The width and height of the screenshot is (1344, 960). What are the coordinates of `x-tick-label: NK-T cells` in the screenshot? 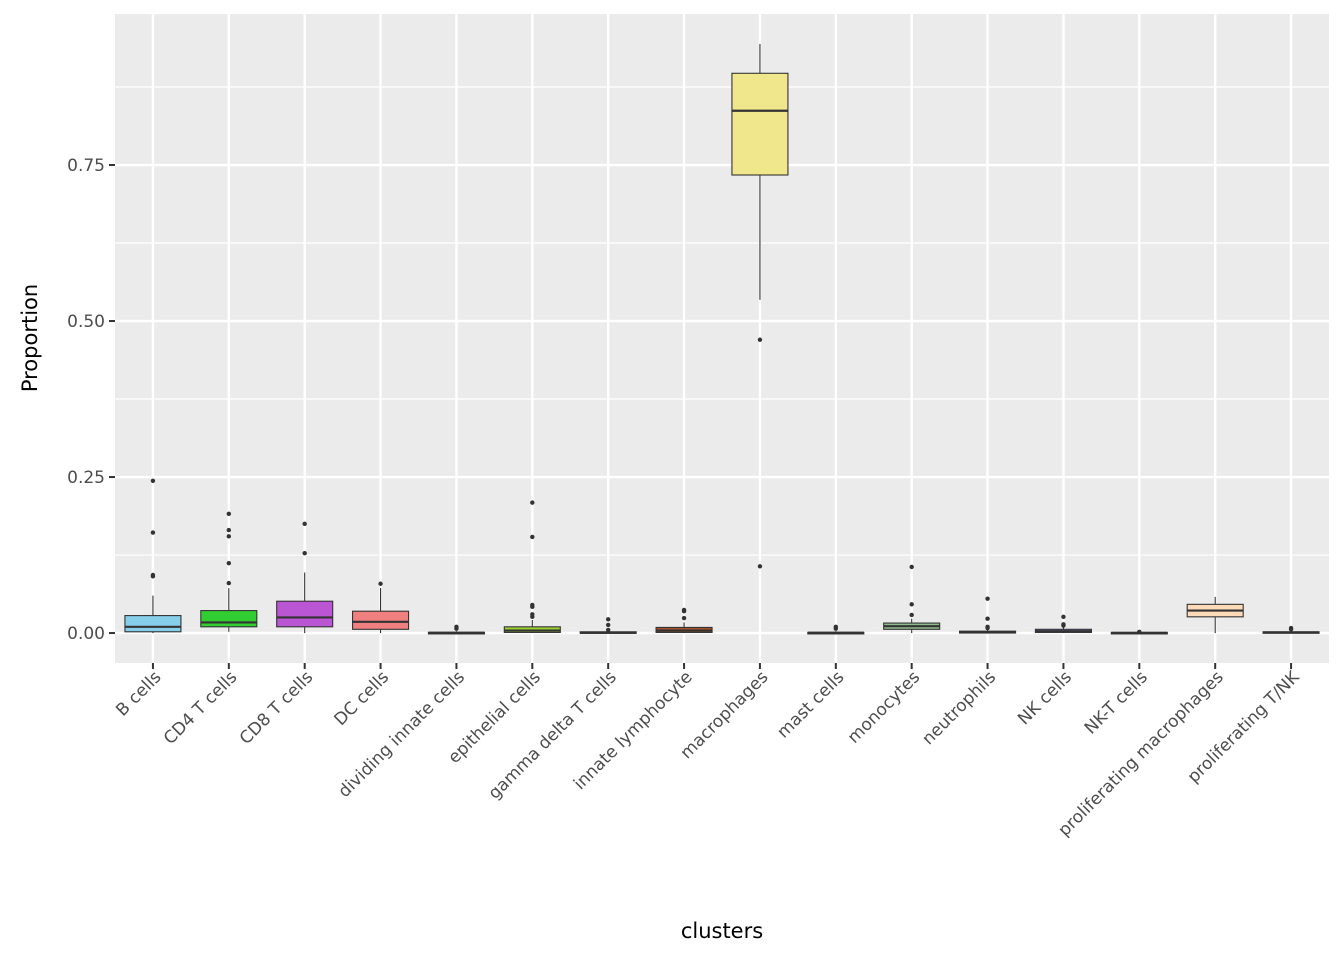 It's located at (1116, 702).